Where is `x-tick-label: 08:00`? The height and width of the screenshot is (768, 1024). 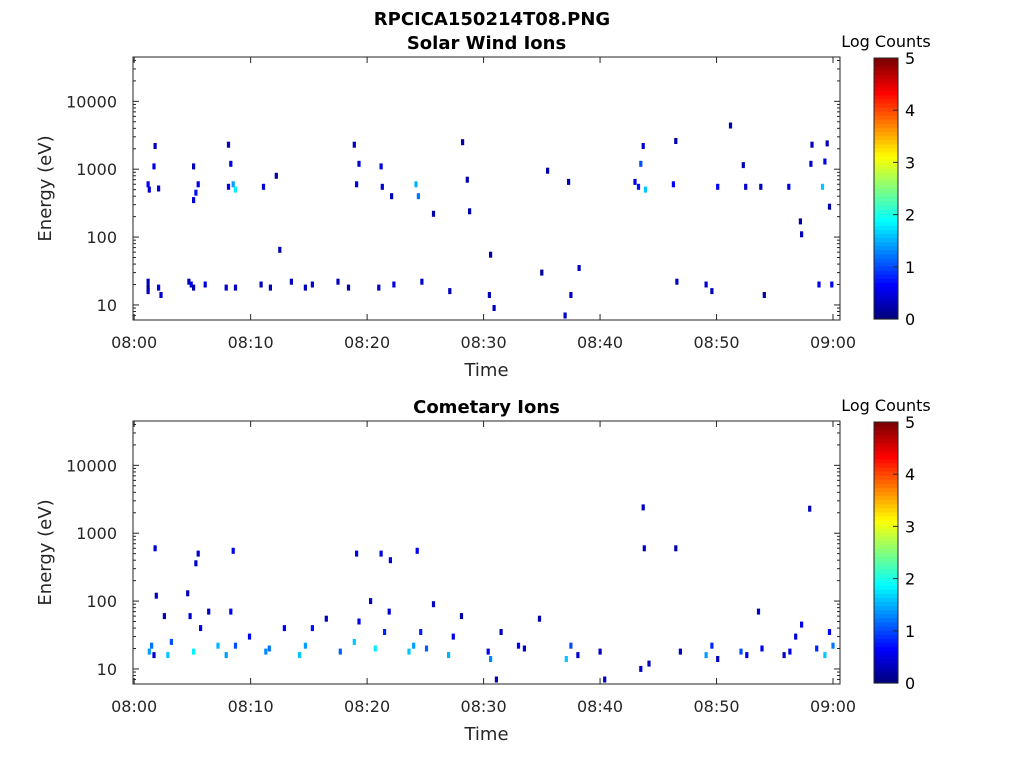 x-tick-label: 08:00 is located at coordinates (134, 706).